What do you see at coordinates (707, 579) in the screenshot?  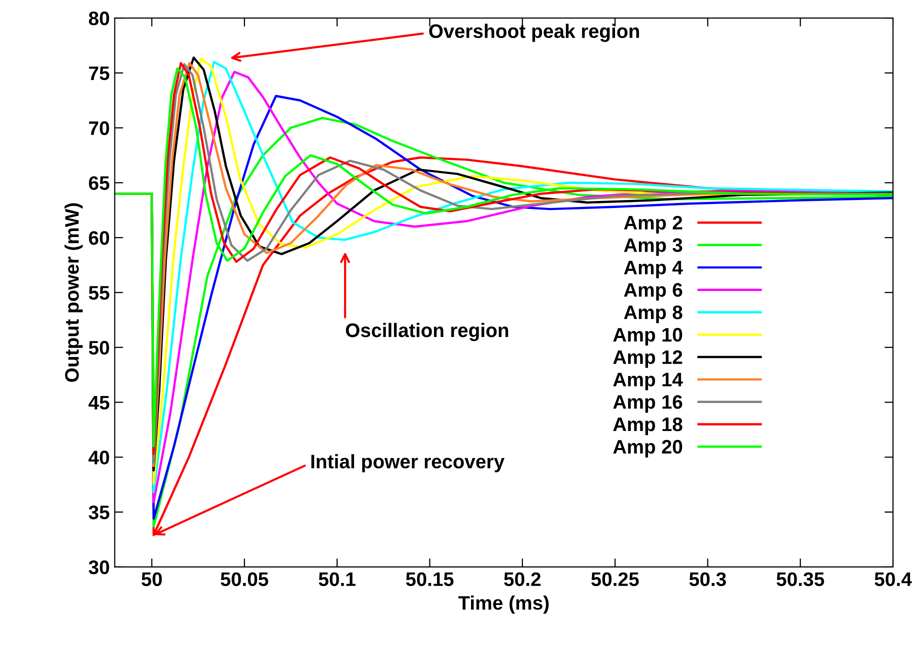 I see `x-tick-label: 50.3` at bounding box center [707, 579].